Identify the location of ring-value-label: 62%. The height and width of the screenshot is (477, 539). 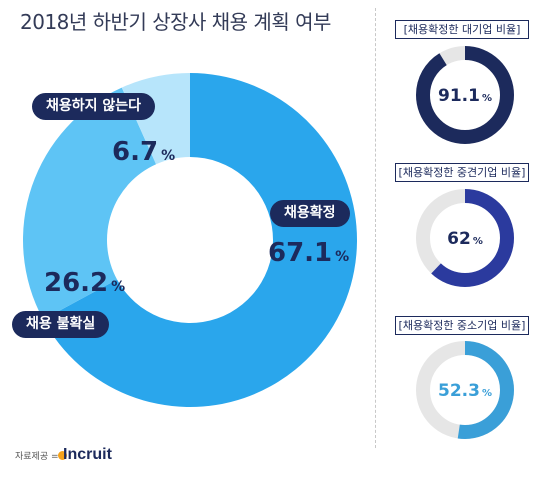
(465, 239).